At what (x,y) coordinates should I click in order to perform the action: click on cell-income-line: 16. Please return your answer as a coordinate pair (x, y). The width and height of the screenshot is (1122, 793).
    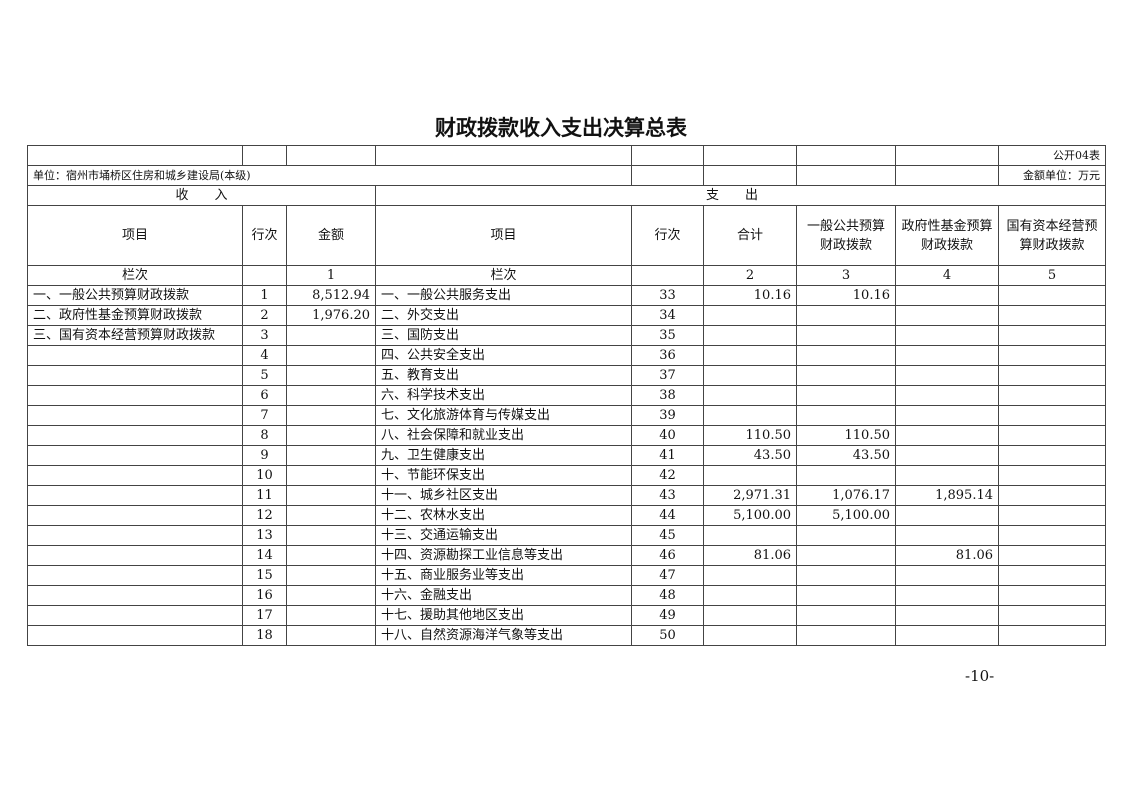
    Looking at the image, I should click on (264, 595).